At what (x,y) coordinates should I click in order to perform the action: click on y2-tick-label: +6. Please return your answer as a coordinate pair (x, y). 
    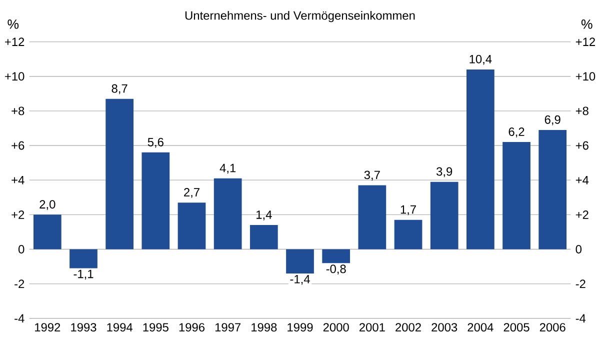
    Looking at the image, I should click on (582, 145).